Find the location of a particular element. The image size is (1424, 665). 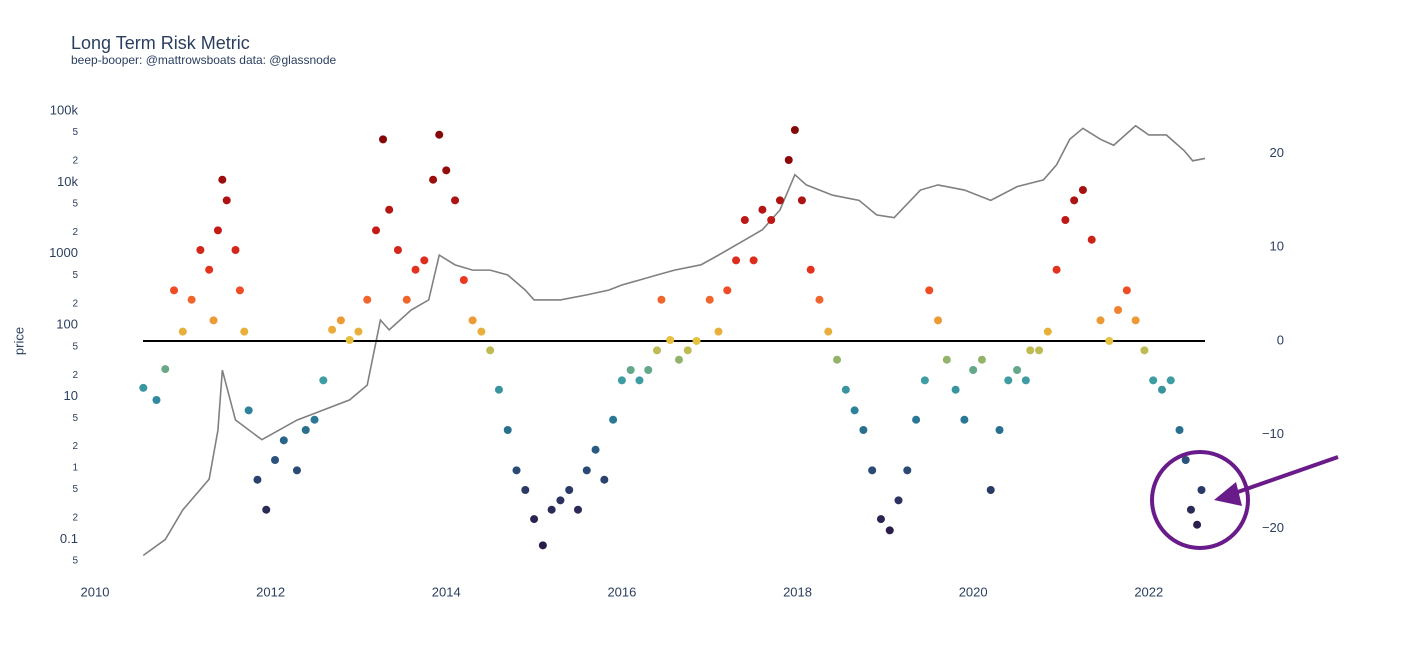

x-tick-label: 2012 is located at coordinates (270, 591).